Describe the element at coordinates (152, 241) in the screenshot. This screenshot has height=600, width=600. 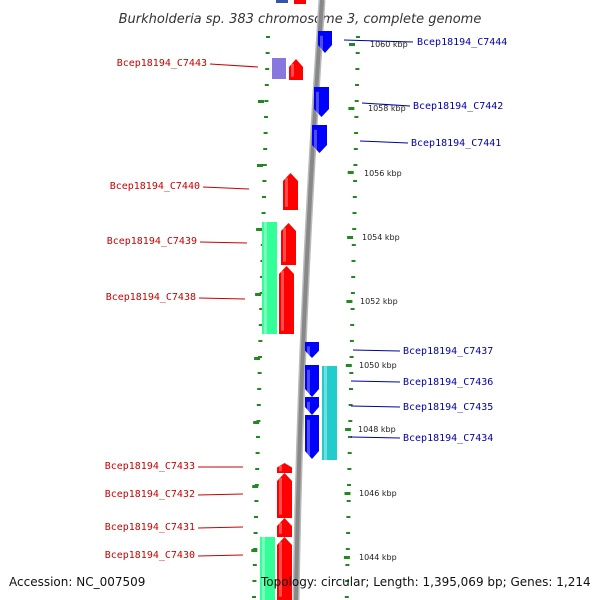
I see `gene-label-bcep18194_c7439: Bcep18194_C7439` at that location.